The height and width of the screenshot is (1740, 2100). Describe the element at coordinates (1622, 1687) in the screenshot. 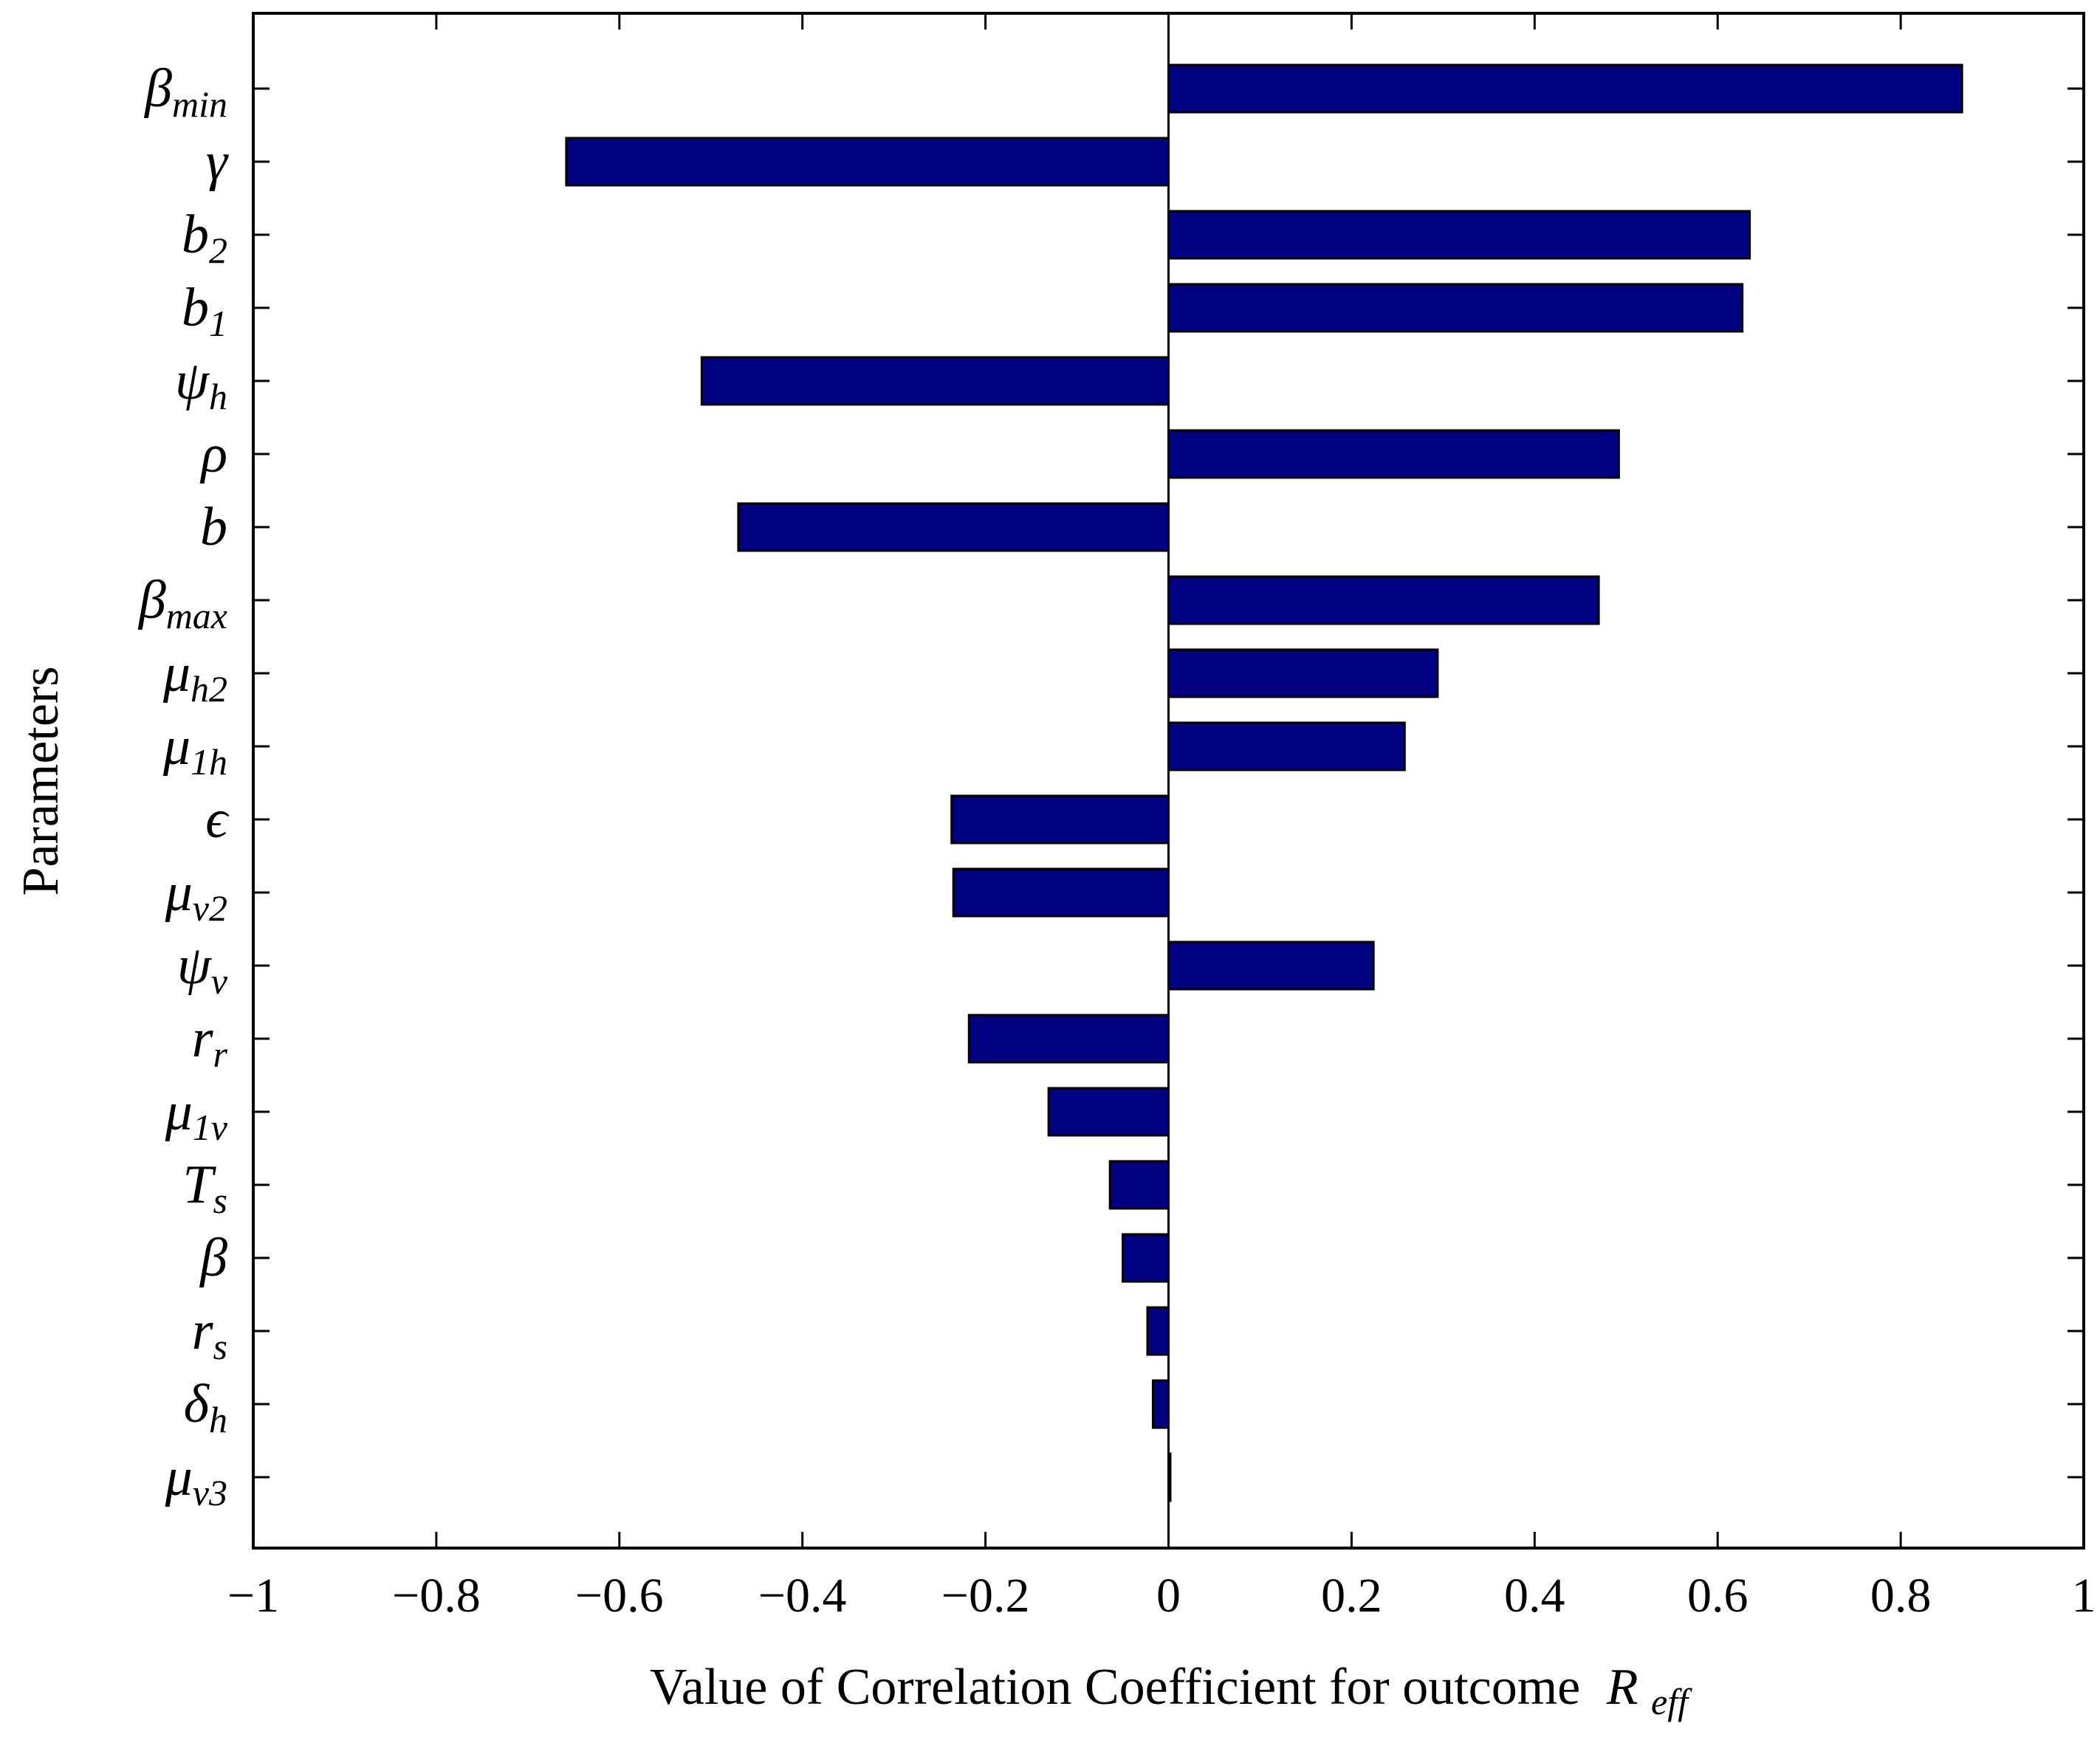

I see `x-axis-title-symbol: R` at that location.